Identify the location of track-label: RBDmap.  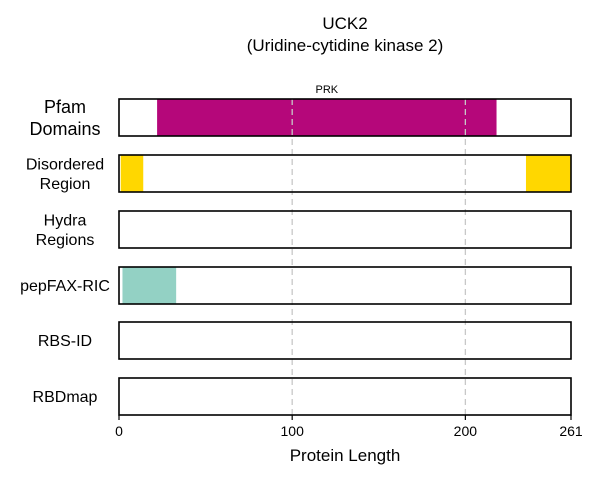
(65, 397).